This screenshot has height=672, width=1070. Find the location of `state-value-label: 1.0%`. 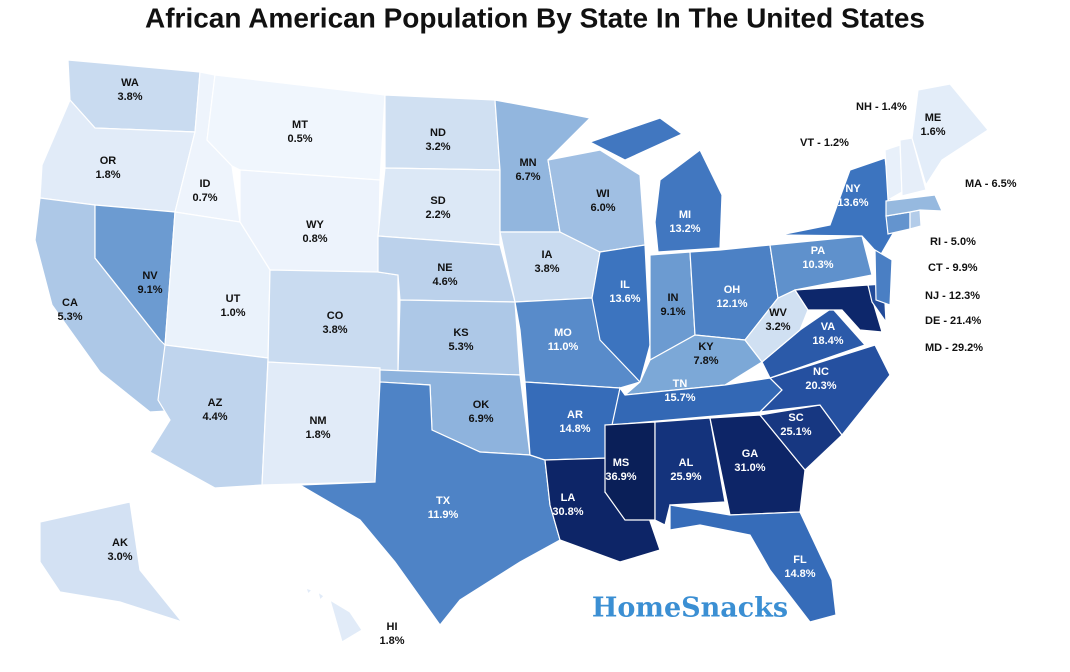

state-value-label: 1.0% is located at coordinates (232, 313).